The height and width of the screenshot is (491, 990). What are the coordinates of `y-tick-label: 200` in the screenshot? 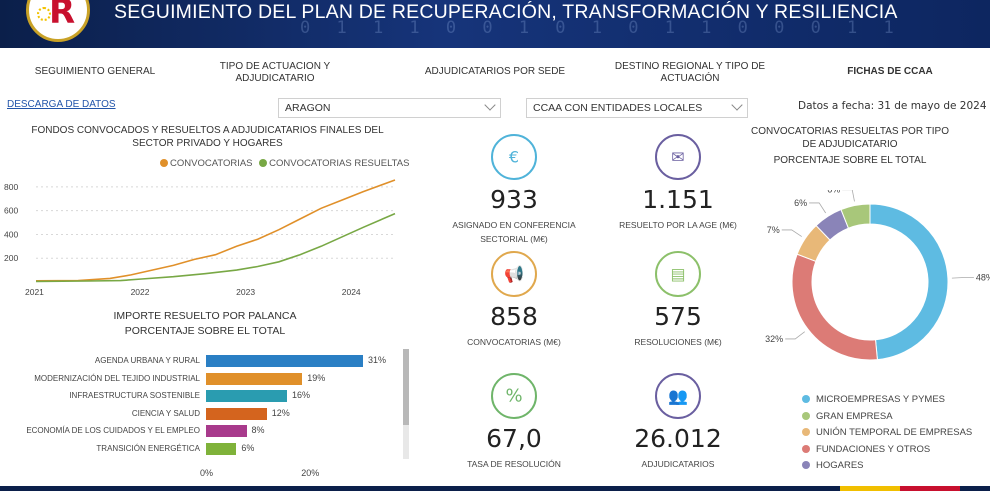 It's located at (11, 258).